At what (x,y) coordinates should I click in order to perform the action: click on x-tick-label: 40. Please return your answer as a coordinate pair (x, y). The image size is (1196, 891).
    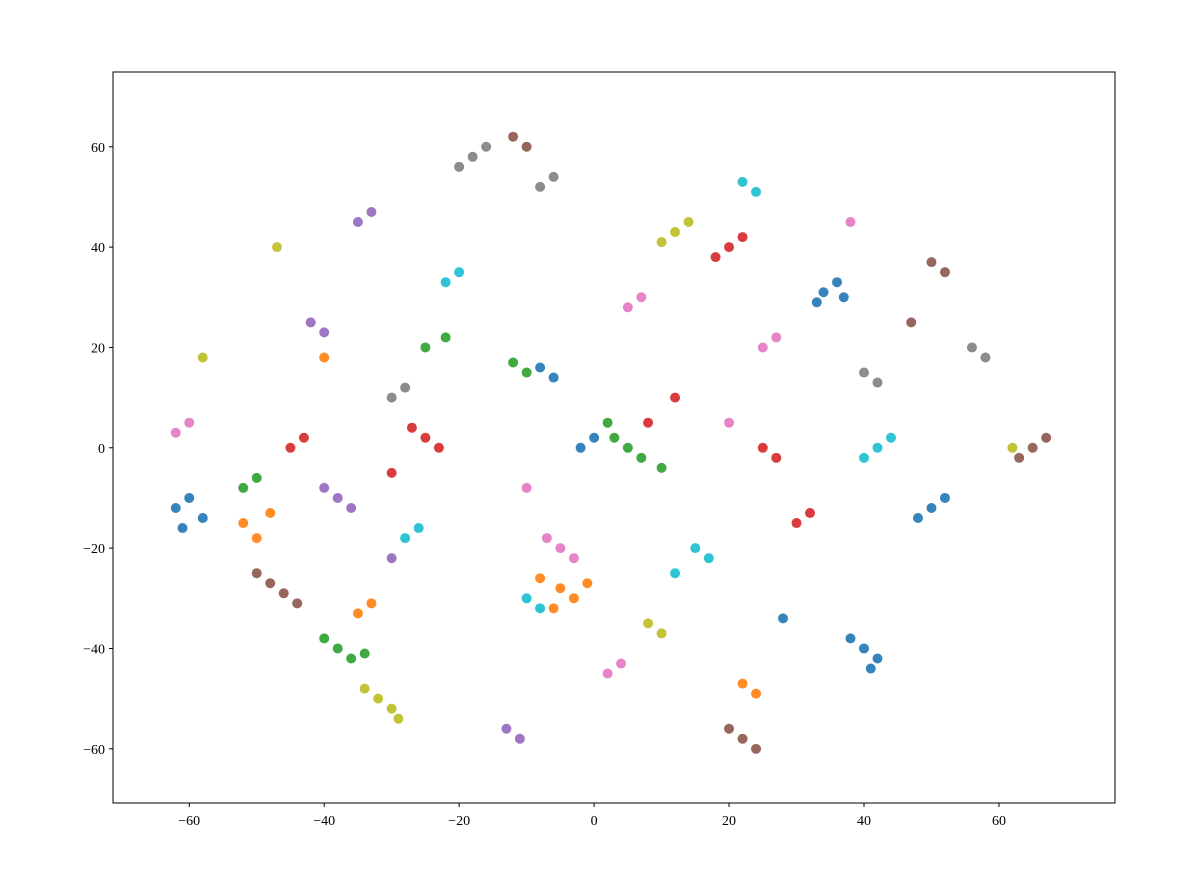
    Looking at the image, I should click on (864, 821).